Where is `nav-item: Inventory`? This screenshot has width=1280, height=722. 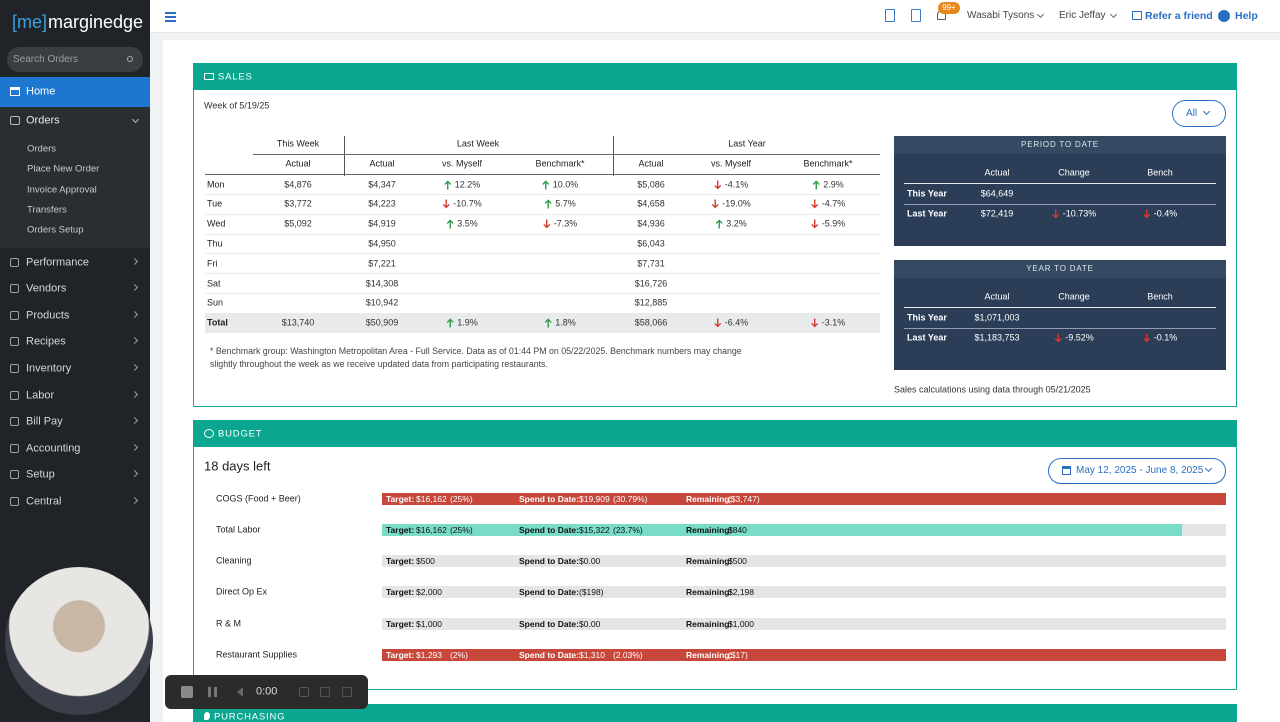
nav-item: Inventory is located at coordinates (49, 368).